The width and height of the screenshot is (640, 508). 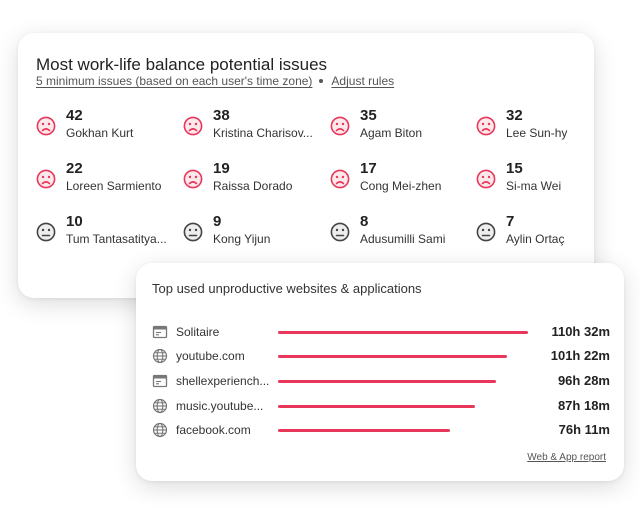 What do you see at coordinates (221, 168) in the screenshot?
I see `issue-count: 19` at bounding box center [221, 168].